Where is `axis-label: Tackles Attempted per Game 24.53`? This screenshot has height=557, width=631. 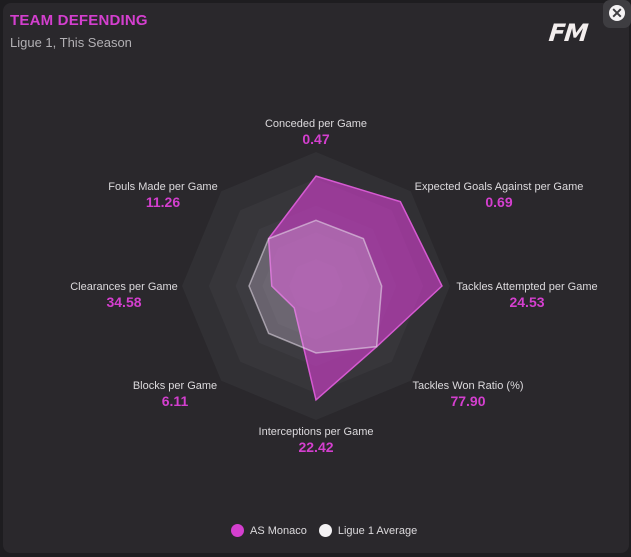
axis-label: Tackles Attempted per Game 24.53 is located at coordinates (526, 295).